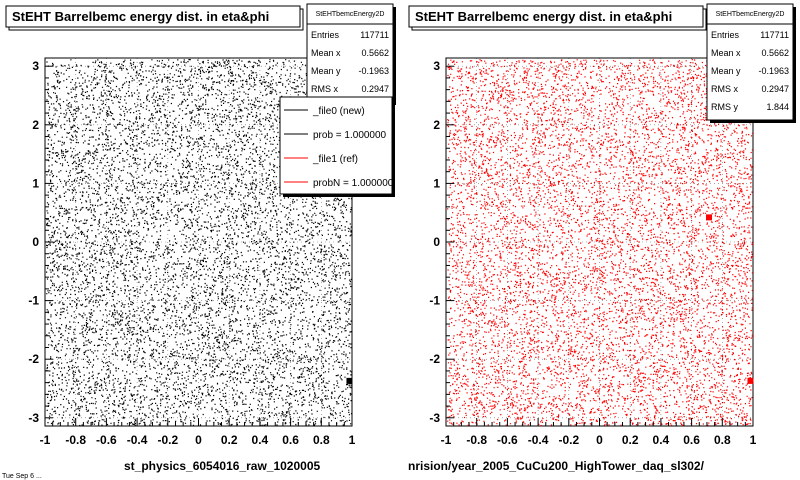 Image resolution: width=800 pixels, height=480 pixels. I want to click on right-chart-title: StEHT Barrelbemc energy dist. in eta&phi, so click(543, 16).